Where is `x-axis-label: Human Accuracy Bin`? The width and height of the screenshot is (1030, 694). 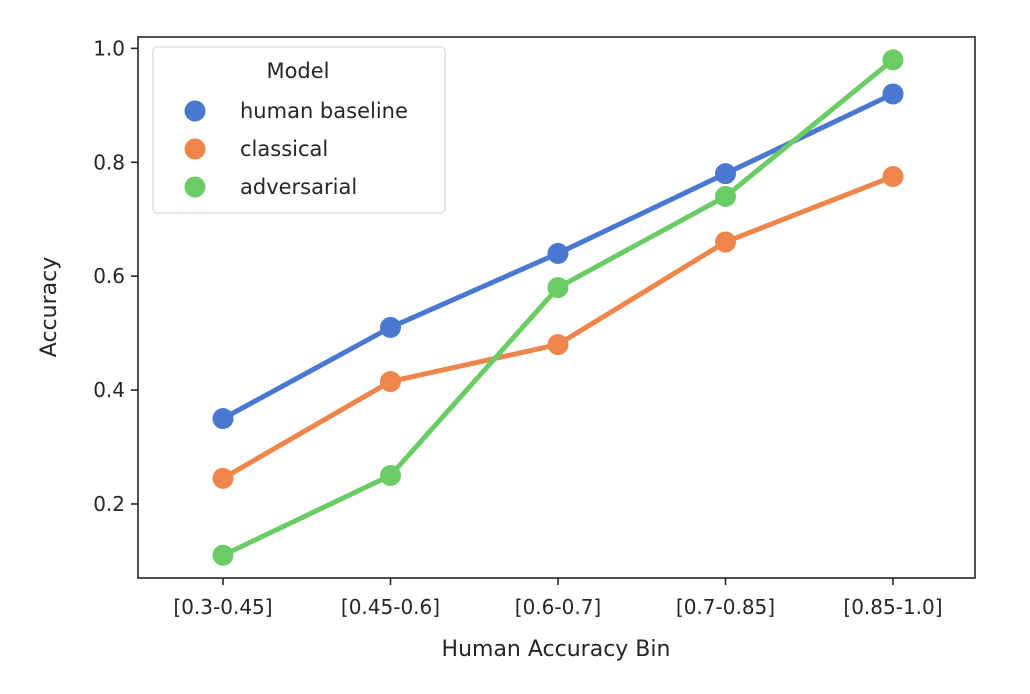
x-axis-label: Human Accuracy Bin is located at coordinates (556, 649).